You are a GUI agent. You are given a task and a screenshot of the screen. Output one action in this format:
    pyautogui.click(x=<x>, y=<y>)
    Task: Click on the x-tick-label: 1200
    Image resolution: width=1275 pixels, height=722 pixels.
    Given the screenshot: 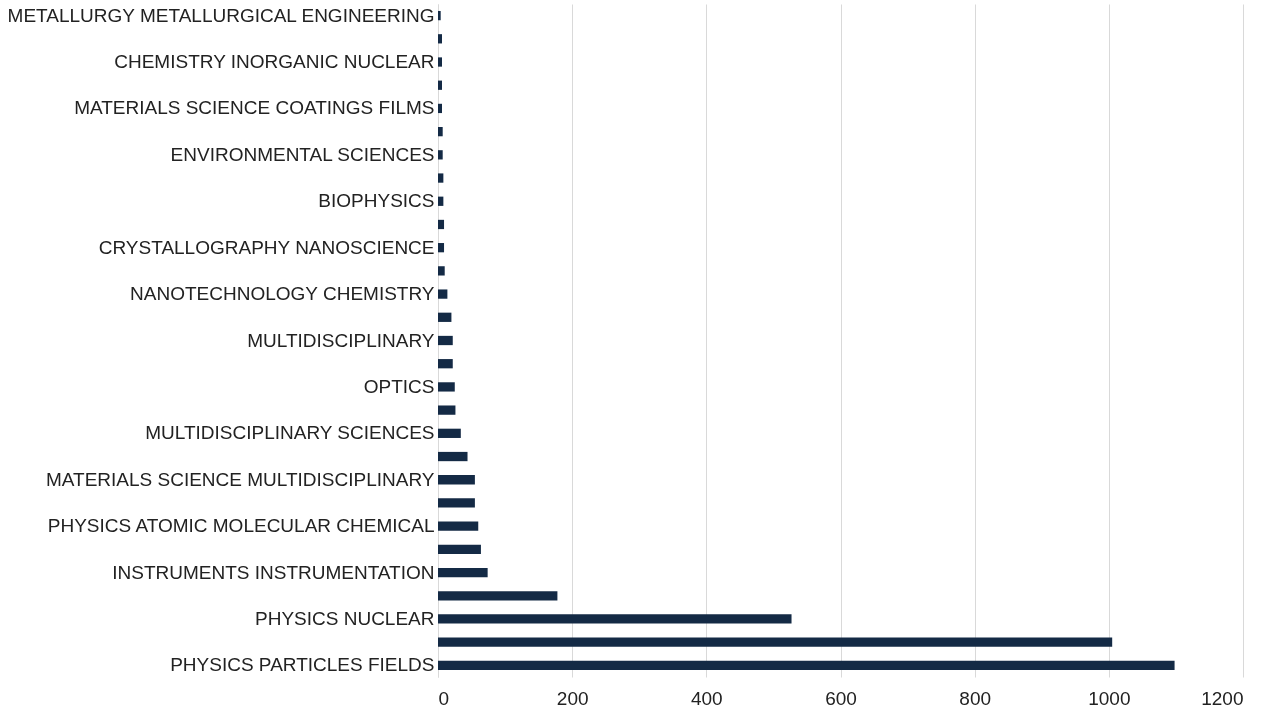 What is the action you would take?
    pyautogui.click(x=1222, y=698)
    